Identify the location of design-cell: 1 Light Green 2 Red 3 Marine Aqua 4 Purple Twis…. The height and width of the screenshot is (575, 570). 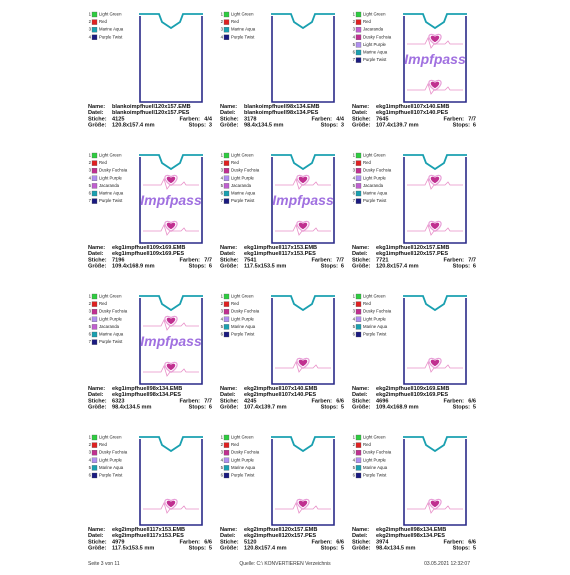
(150, 70).